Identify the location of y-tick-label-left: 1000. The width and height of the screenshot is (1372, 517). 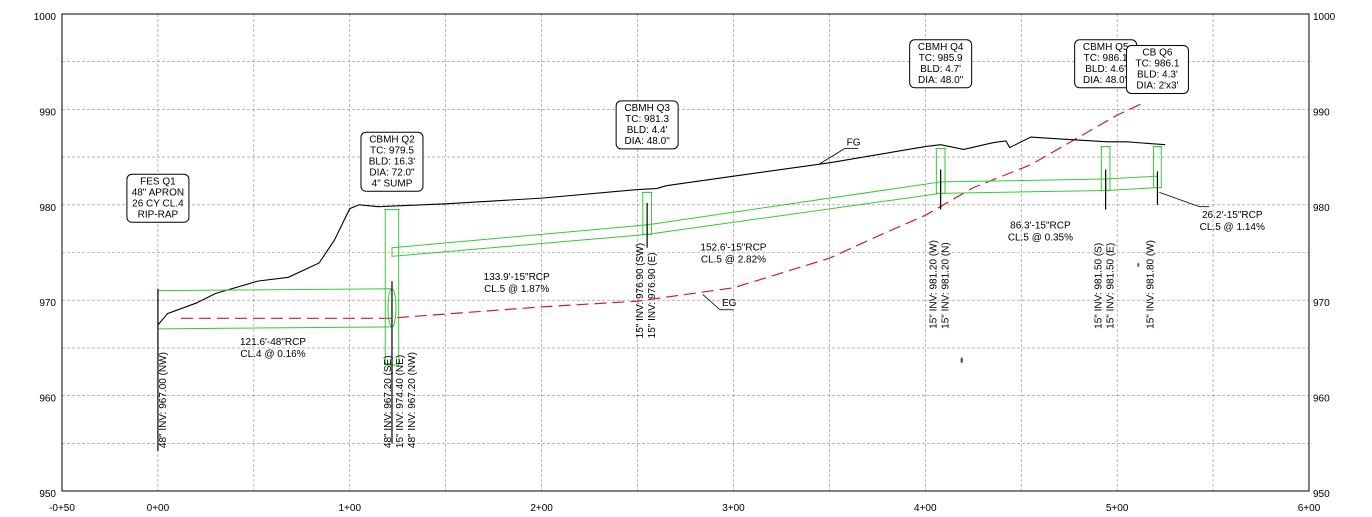
(45, 17).